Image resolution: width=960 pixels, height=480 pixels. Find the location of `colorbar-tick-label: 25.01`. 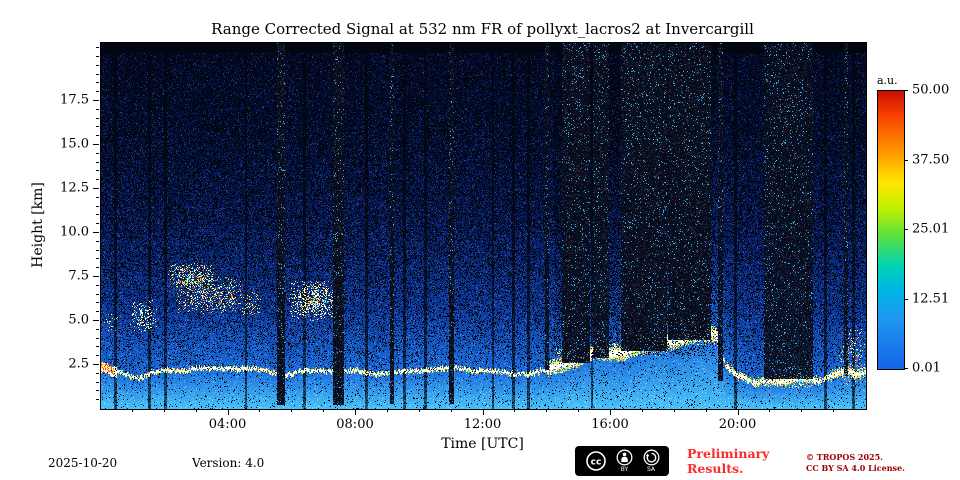

colorbar-tick-label: 25.01 is located at coordinates (931, 229).